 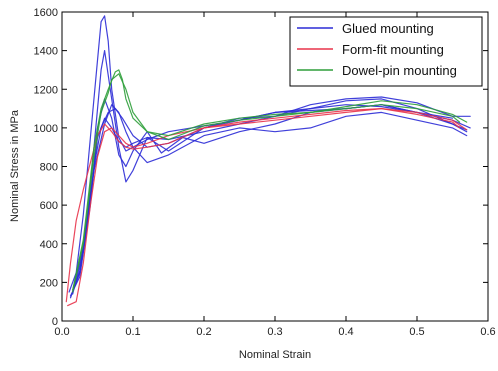 What do you see at coordinates (55, 322) in the screenshot?
I see `y-tick-label: 0` at bounding box center [55, 322].